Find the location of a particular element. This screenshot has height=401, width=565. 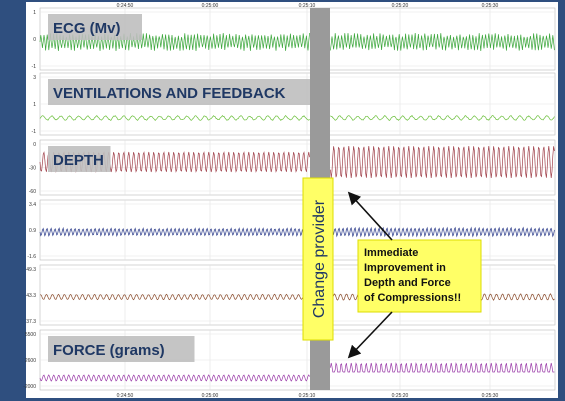

y-tick-label: 49.3 is located at coordinates (31, 270).